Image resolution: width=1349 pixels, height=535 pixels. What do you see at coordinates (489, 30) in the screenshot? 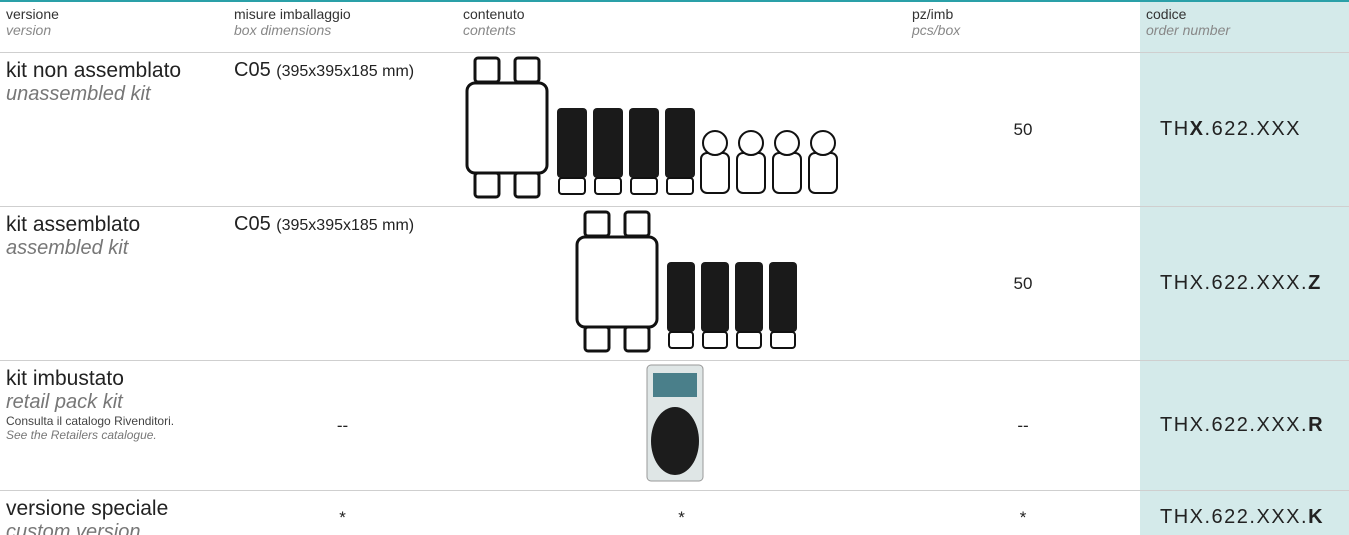
I see `header-en: contents` at bounding box center [489, 30].